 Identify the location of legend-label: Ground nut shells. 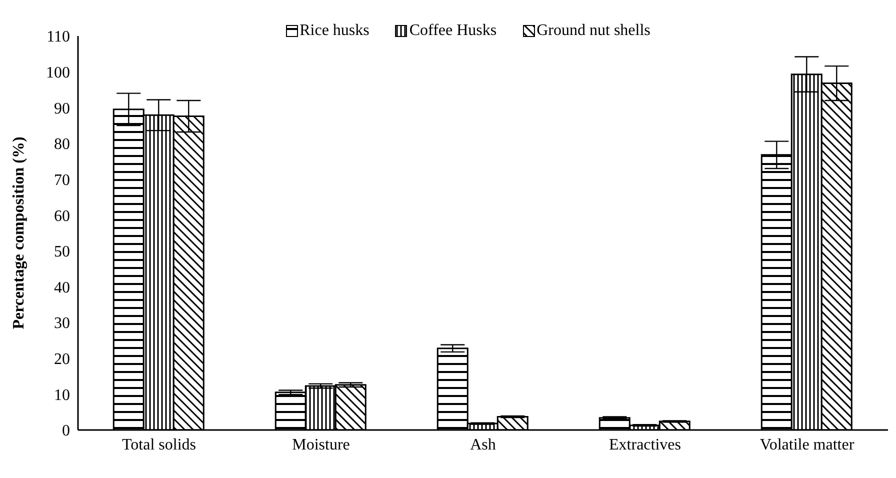
(593, 31).